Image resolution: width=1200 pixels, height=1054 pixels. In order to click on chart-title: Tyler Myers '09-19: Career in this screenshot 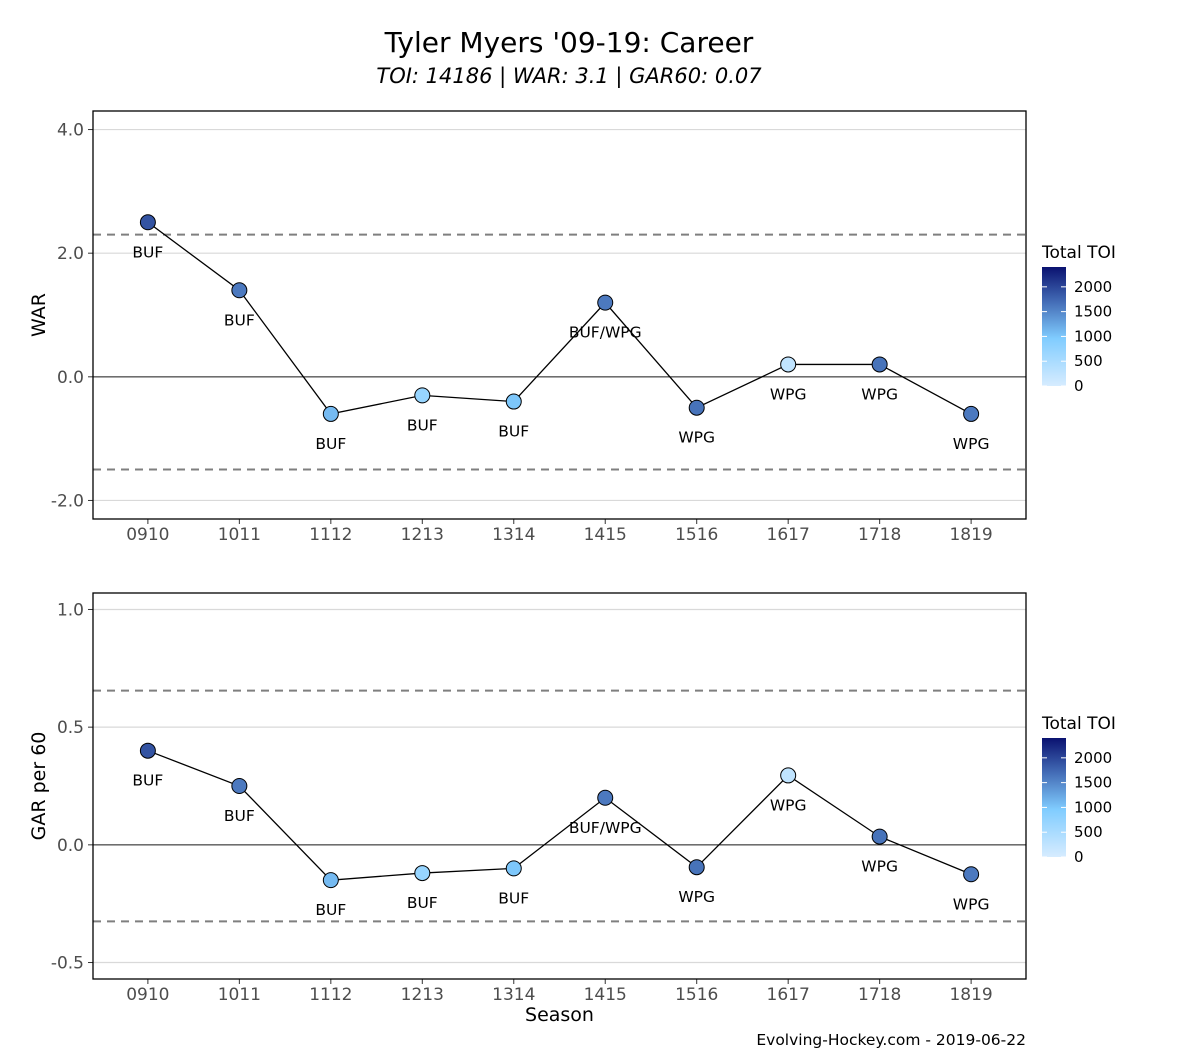, I will do `click(569, 42)`.